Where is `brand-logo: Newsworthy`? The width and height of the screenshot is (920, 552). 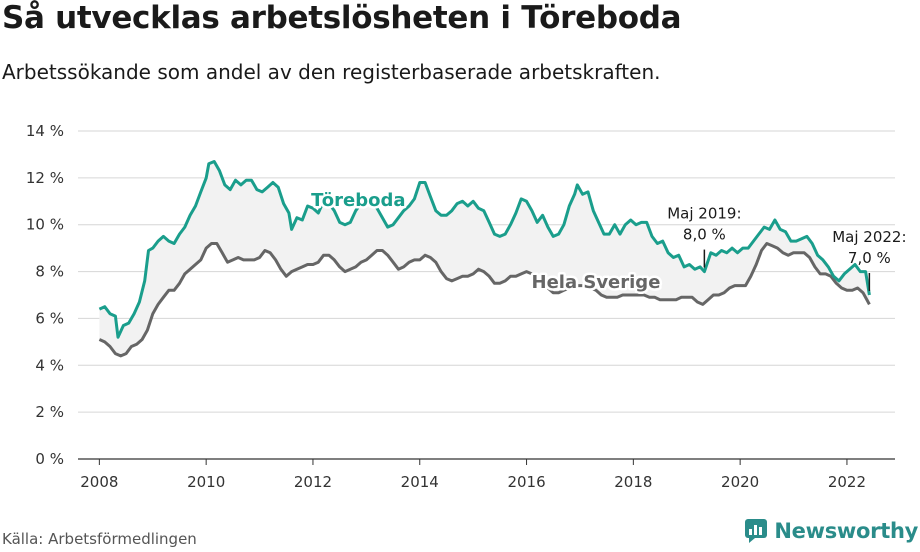 brand-logo: Newsworthy is located at coordinates (831, 531).